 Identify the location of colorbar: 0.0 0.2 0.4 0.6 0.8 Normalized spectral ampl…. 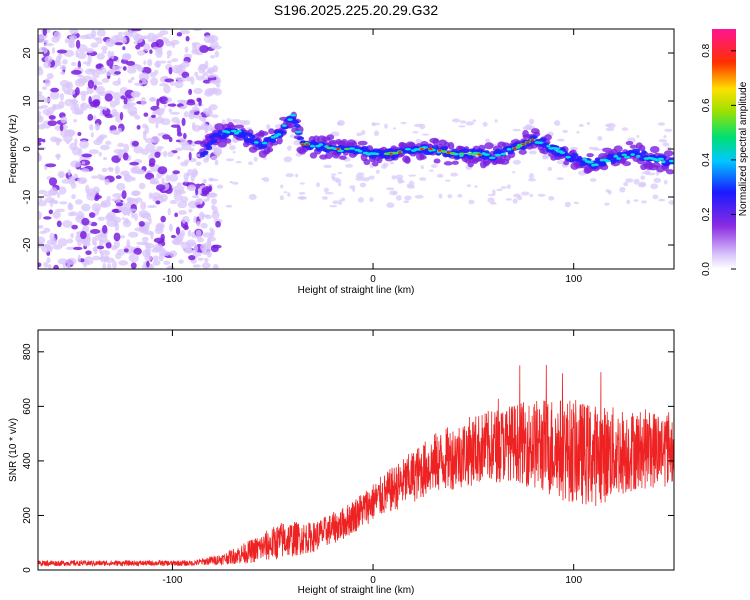
(725, 152).